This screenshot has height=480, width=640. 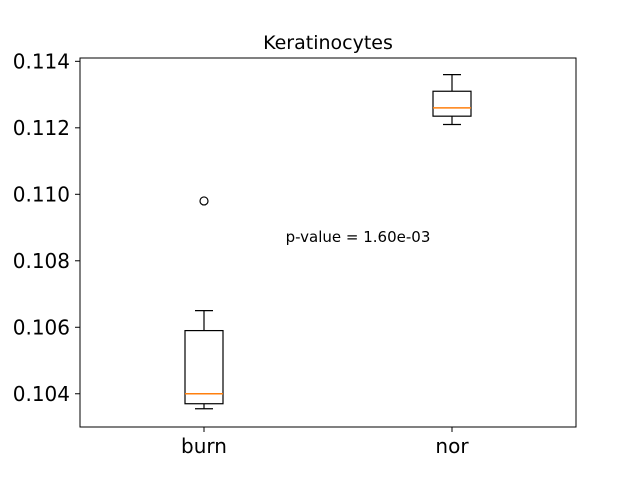 What do you see at coordinates (41, 327) in the screenshot?
I see `y-tick-label: 0.106` at bounding box center [41, 327].